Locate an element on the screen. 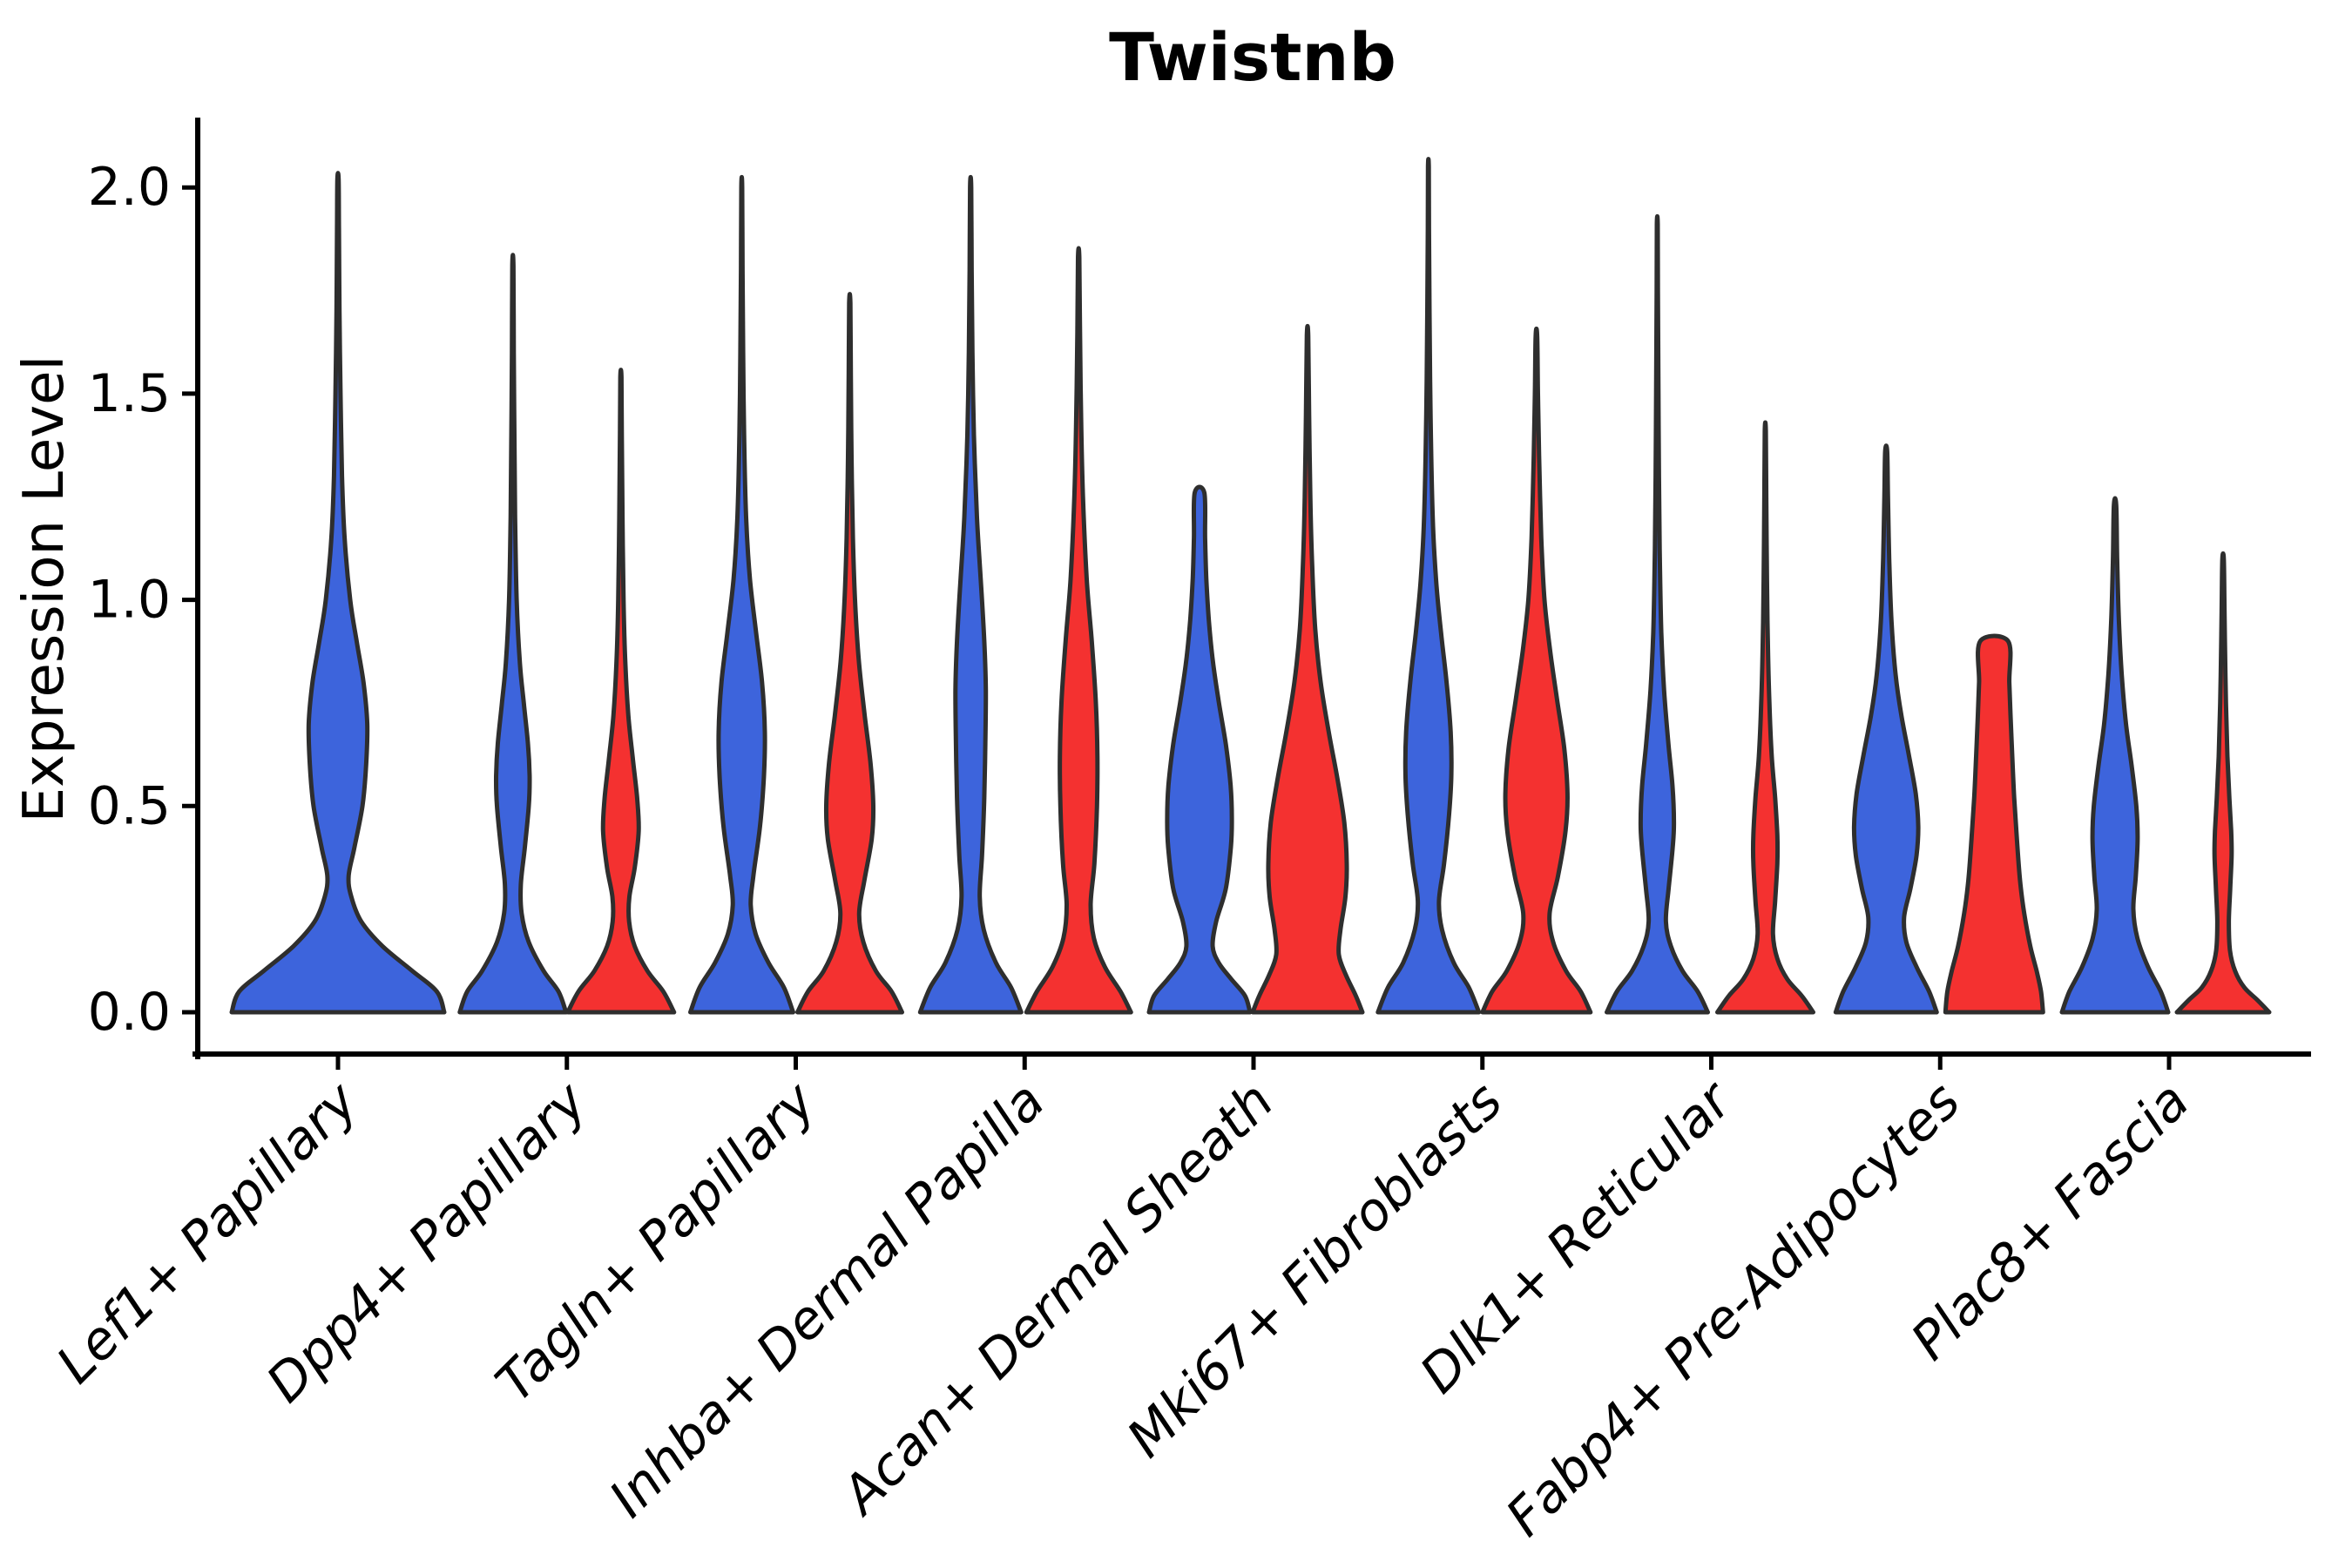  violin-dlk1-reticular-red is located at coordinates (1765, 717).